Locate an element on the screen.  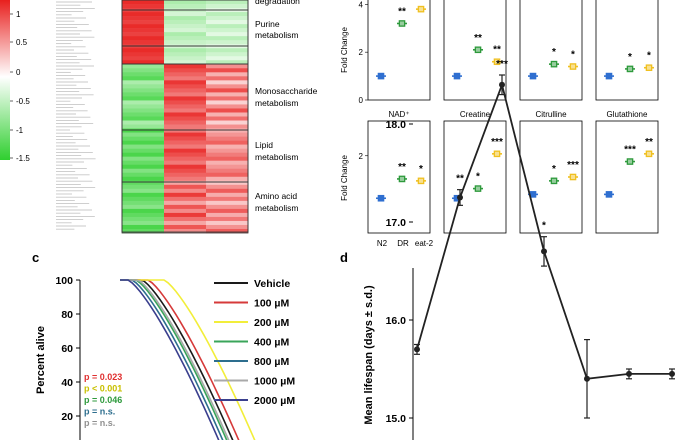
group-label: metabolism is located at coordinates (276, 103).